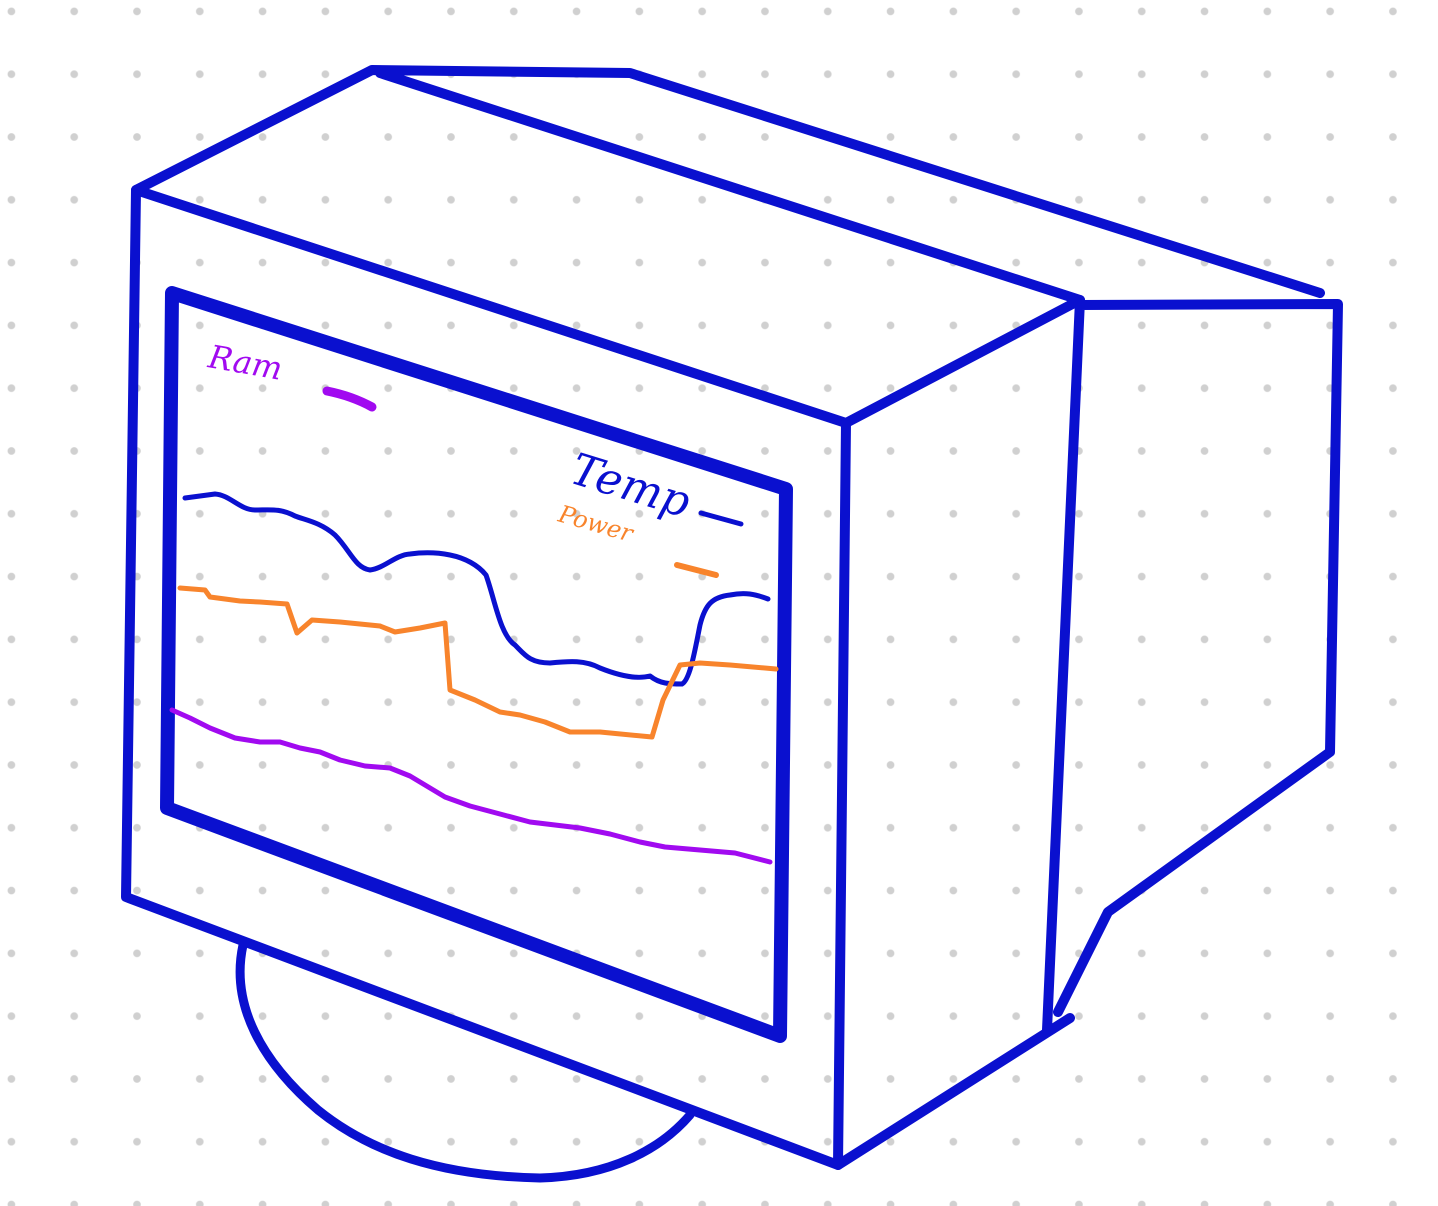 This screenshot has height=1206, width=1438. Describe the element at coordinates (721, 518) in the screenshot. I see `temp-legend-swatch` at that location.